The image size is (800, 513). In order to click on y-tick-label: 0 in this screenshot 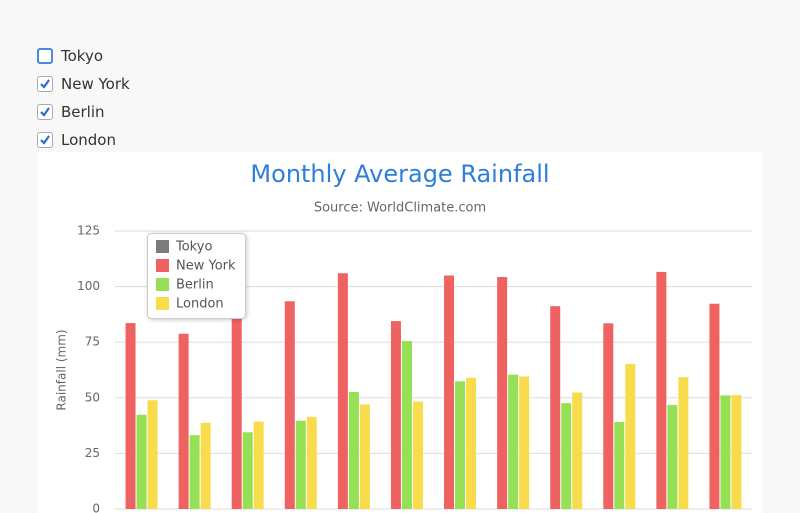, I will do `click(96, 507)`.